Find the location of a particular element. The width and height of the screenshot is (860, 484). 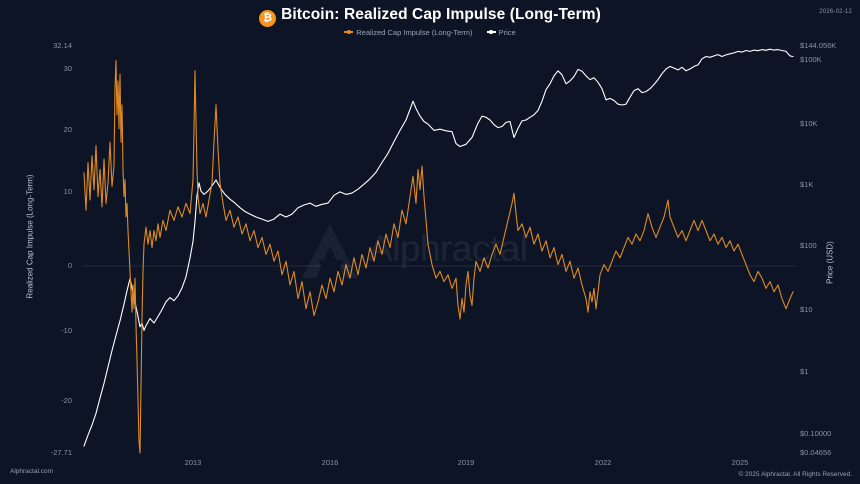

y-tick-right-2: $10K is located at coordinates (809, 123).